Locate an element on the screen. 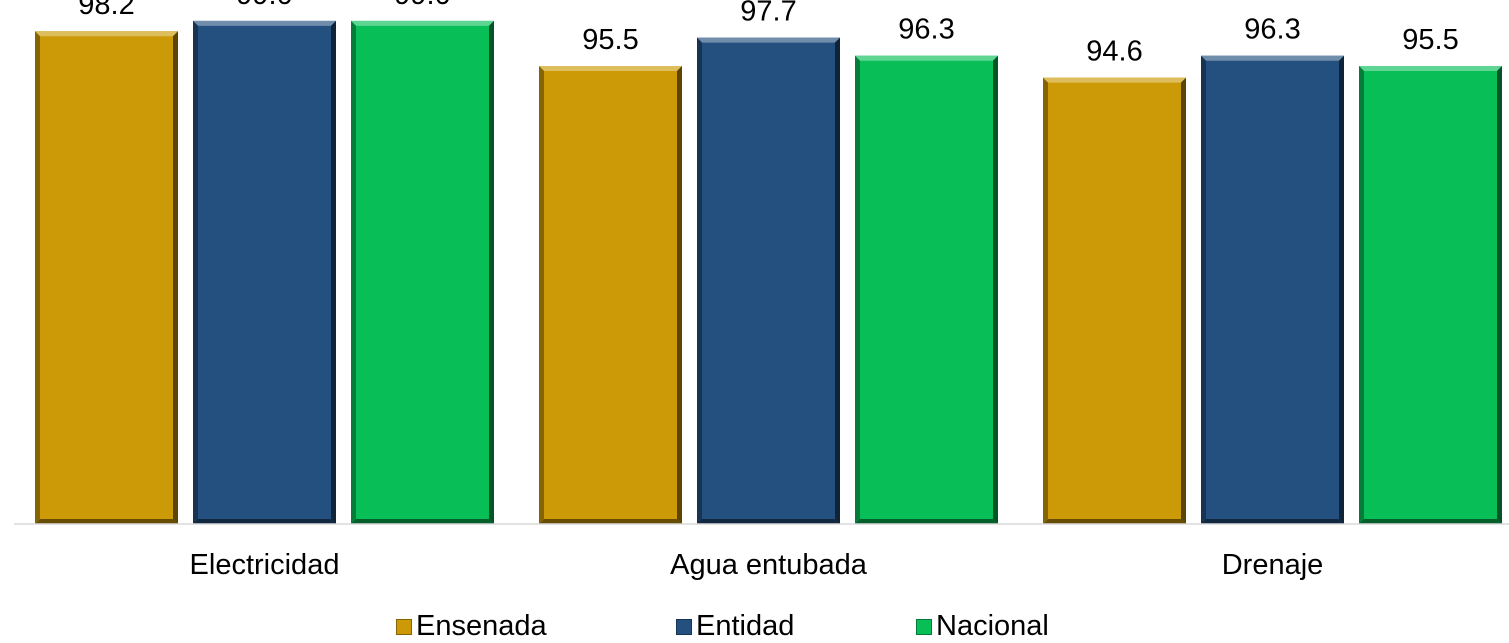 This screenshot has height=643, width=1509. category-label: Agua entubada is located at coordinates (769, 565).